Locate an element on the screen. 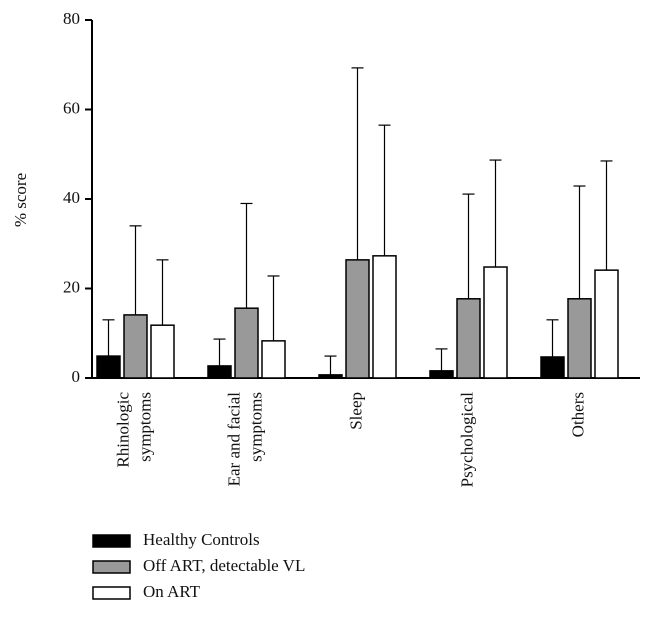  y-tick-label: 0 is located at coordinates (76, 376).